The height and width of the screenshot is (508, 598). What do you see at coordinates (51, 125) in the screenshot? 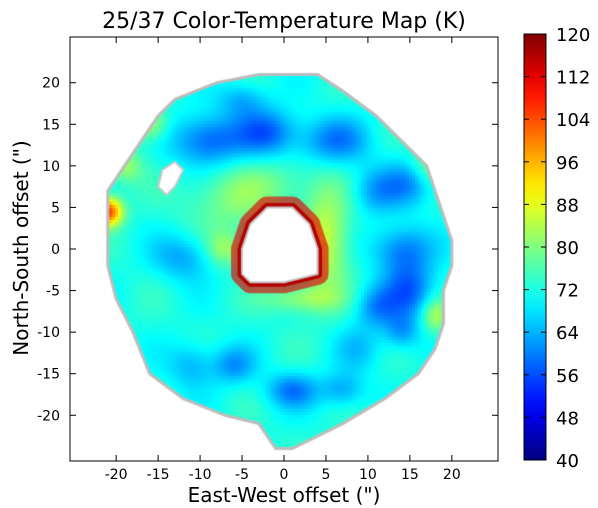
I see `y-tick-label: 15` at bounding box center [51, 125].